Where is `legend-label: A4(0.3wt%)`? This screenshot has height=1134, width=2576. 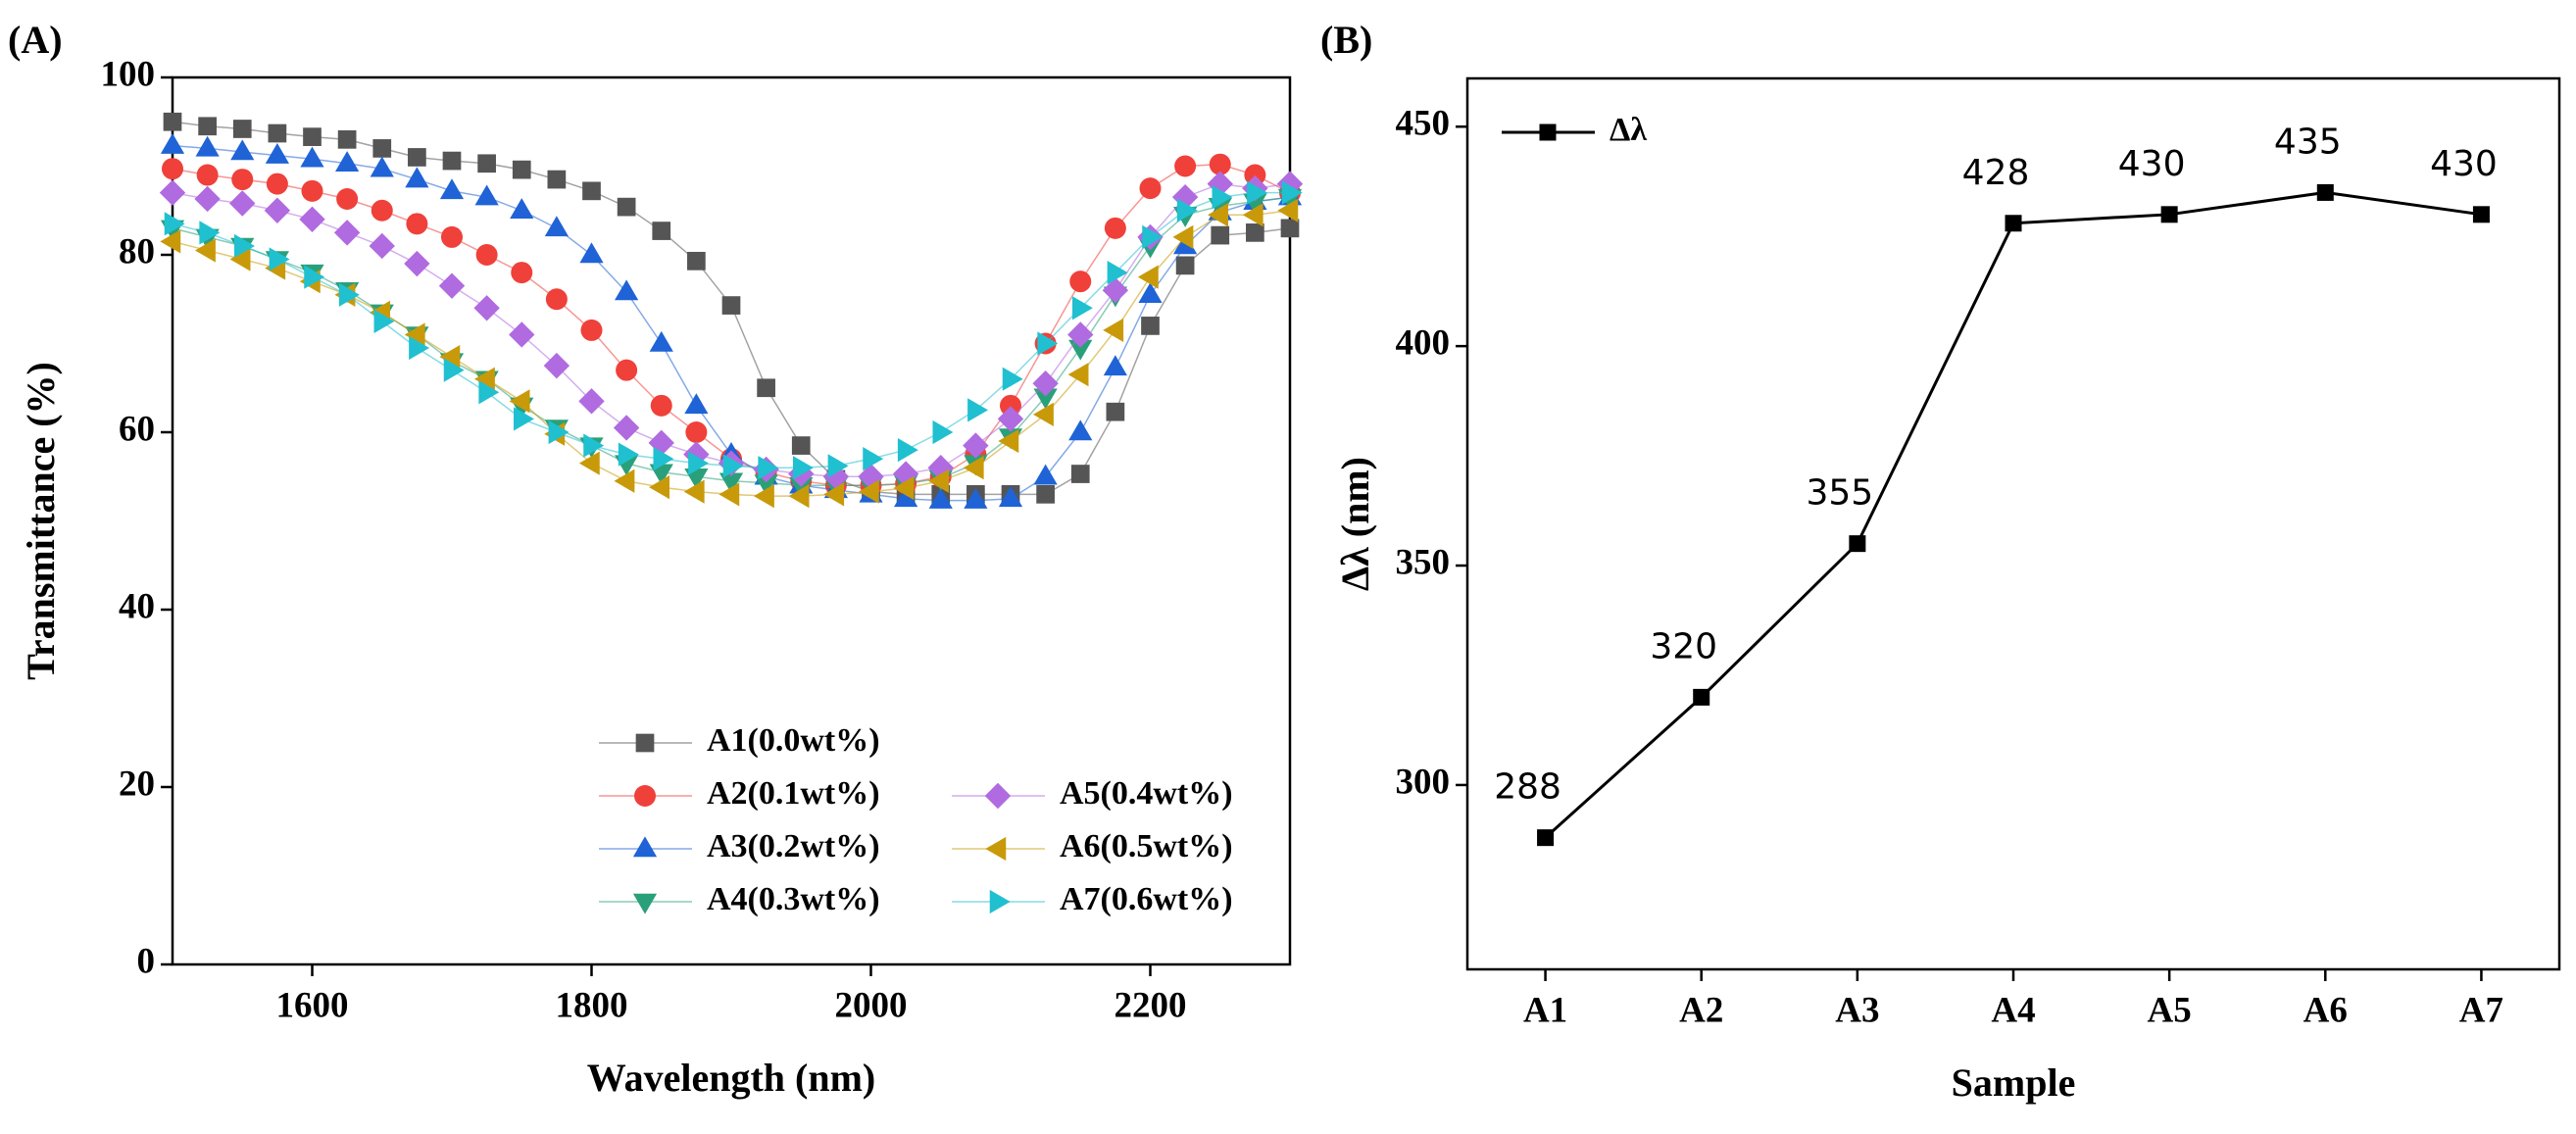 legend-label: A4(0.3wt%) is located at coordinates (793, 899).